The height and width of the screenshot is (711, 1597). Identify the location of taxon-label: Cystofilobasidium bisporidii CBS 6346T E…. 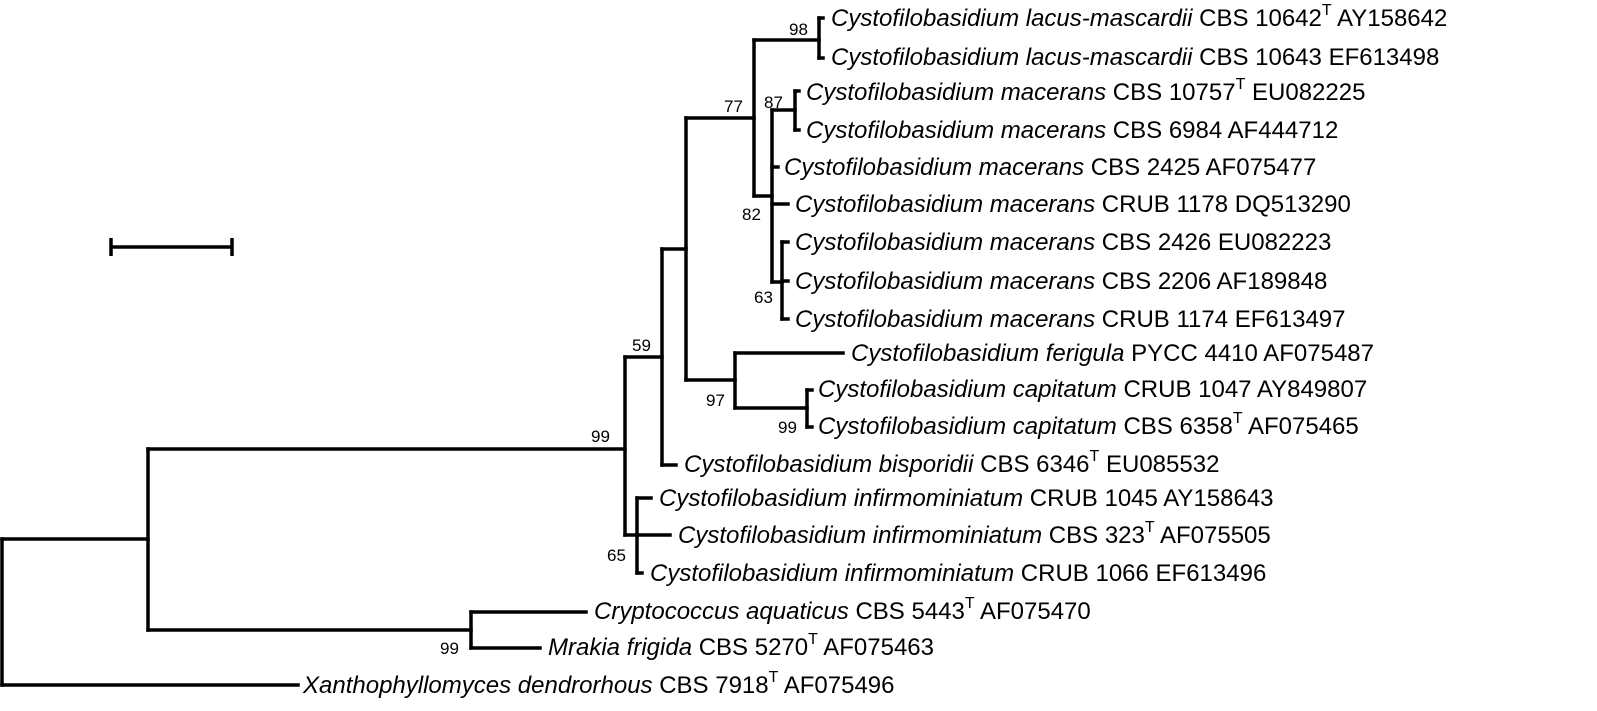
(951, 463).